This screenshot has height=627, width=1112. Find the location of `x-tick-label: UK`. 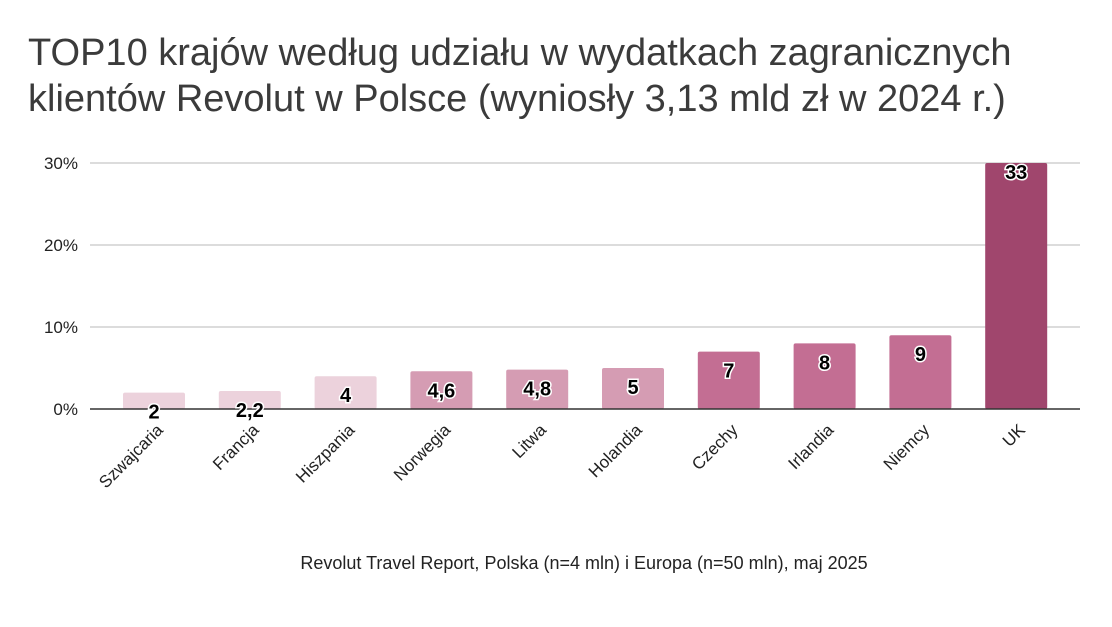

x-tick-label: UK is located at coordinates (1014, 435).